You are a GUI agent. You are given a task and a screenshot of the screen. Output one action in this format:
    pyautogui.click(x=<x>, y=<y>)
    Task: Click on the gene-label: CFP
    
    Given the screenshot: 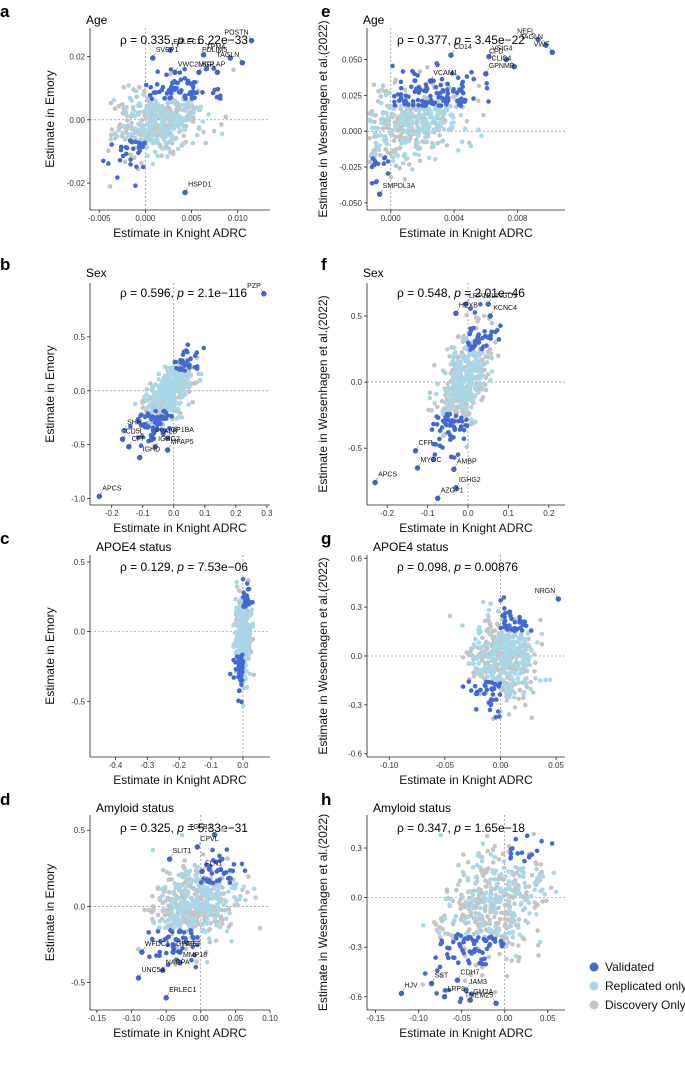 What is the action you would take?
    pyautogui.click(x=425, y=443)
    